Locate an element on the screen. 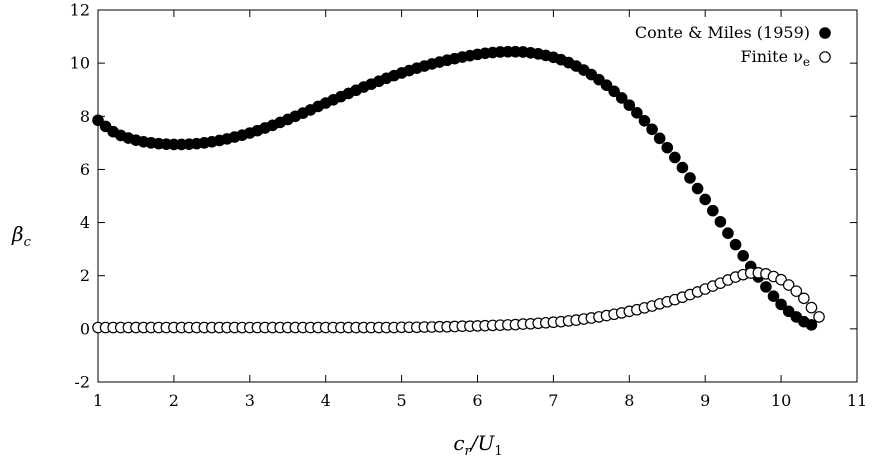 This screenshot has width=881, height=462. x-tick-label-2: 3 is located at coordinates (250, 400).